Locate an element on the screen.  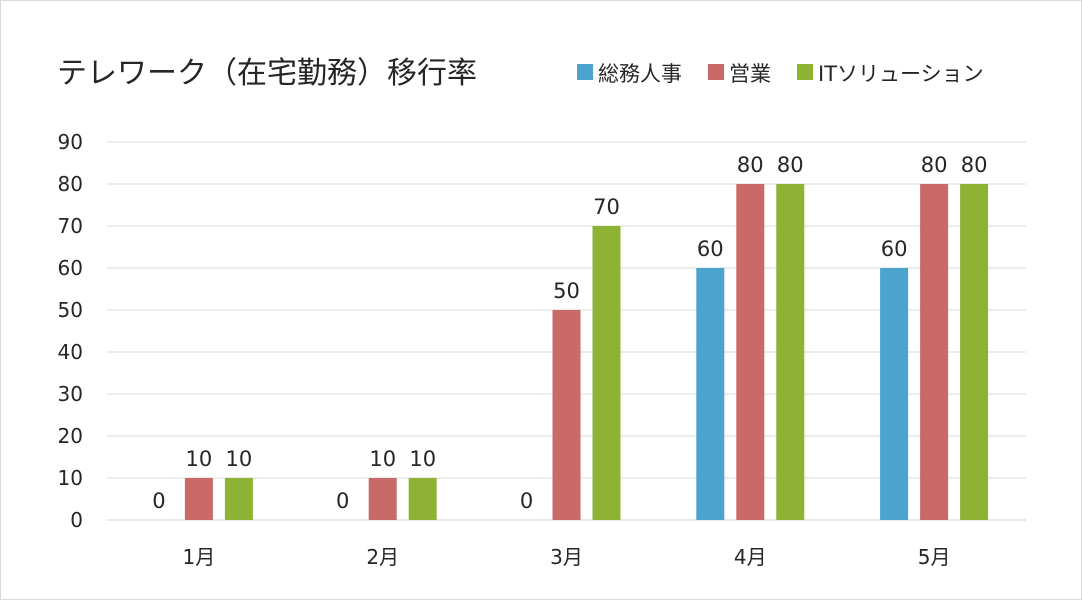
legend-label: 営業 is located at coordinates (750, 74).